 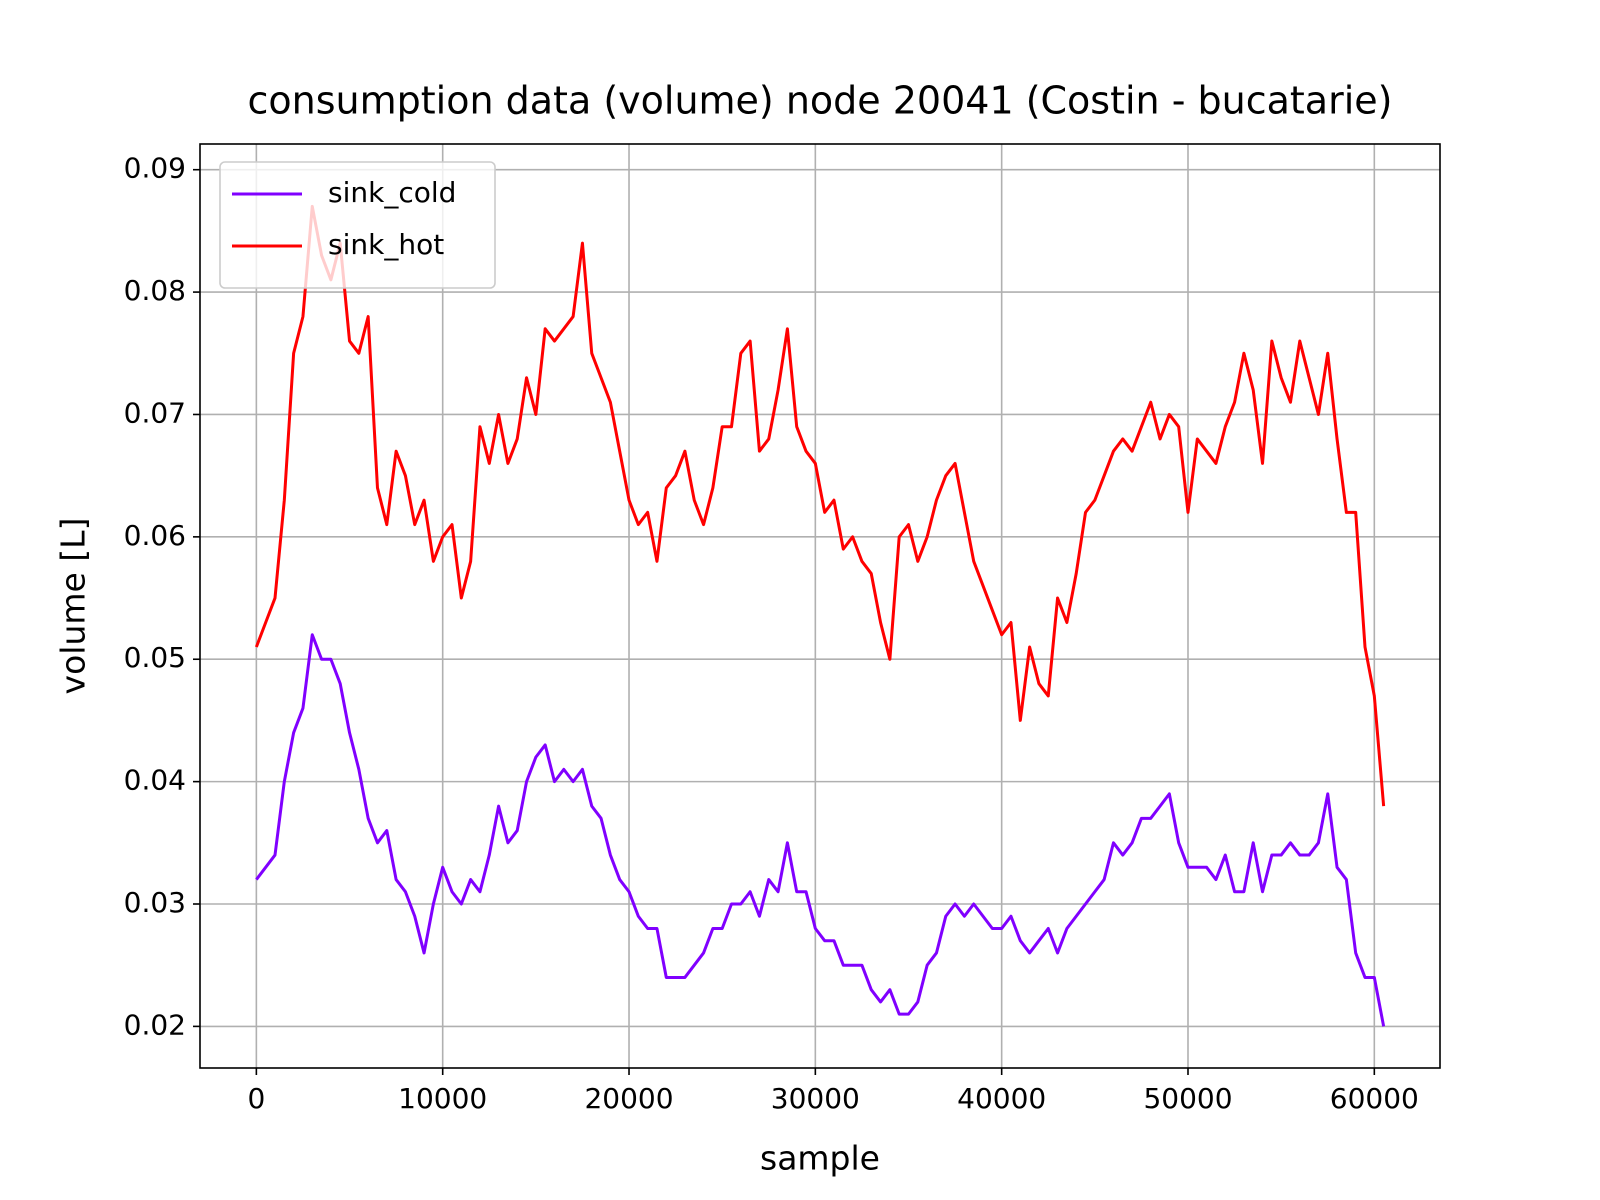 What do you see at coordinates (155, 168) in the screenshot?
I see `y-tick-label: 0.09` at bounding box center [155, 168].